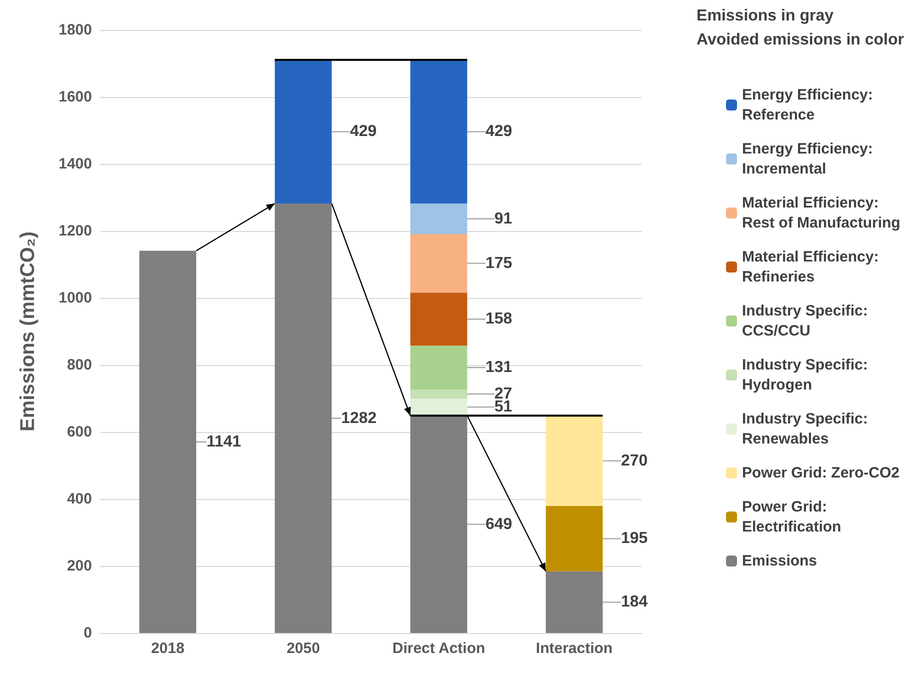  Describe the element at coordinates (807, 321) in the screenshot. I see `legend-label: Industry Specific: CCS/CCU` at that location.